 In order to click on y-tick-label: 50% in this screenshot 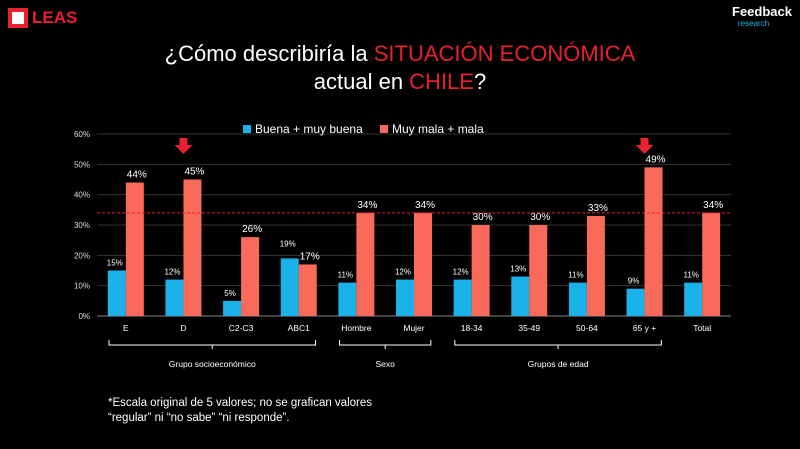, I will do `click(82, 164)`.